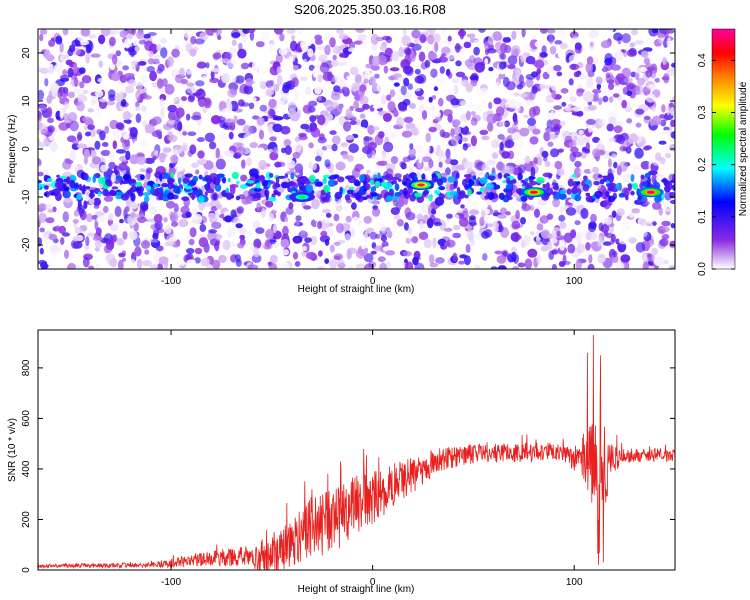  Describe the element at coordinates (723, 149) in the screenshot. I see `colorbar-gradient` at that location.